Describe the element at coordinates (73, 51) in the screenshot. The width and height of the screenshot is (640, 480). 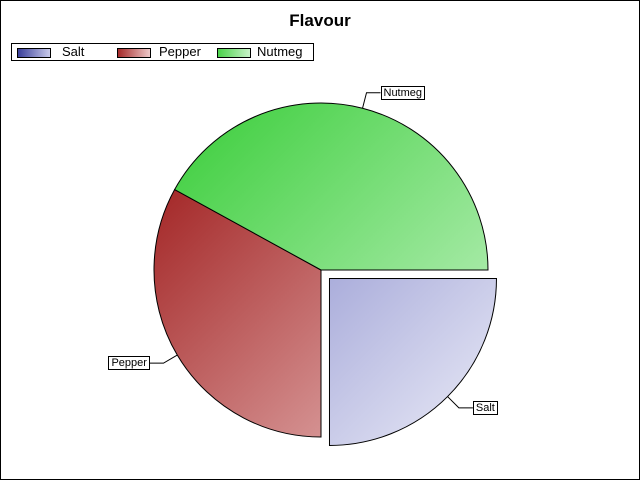
I see `legend-label-salt: Salt` at that location.